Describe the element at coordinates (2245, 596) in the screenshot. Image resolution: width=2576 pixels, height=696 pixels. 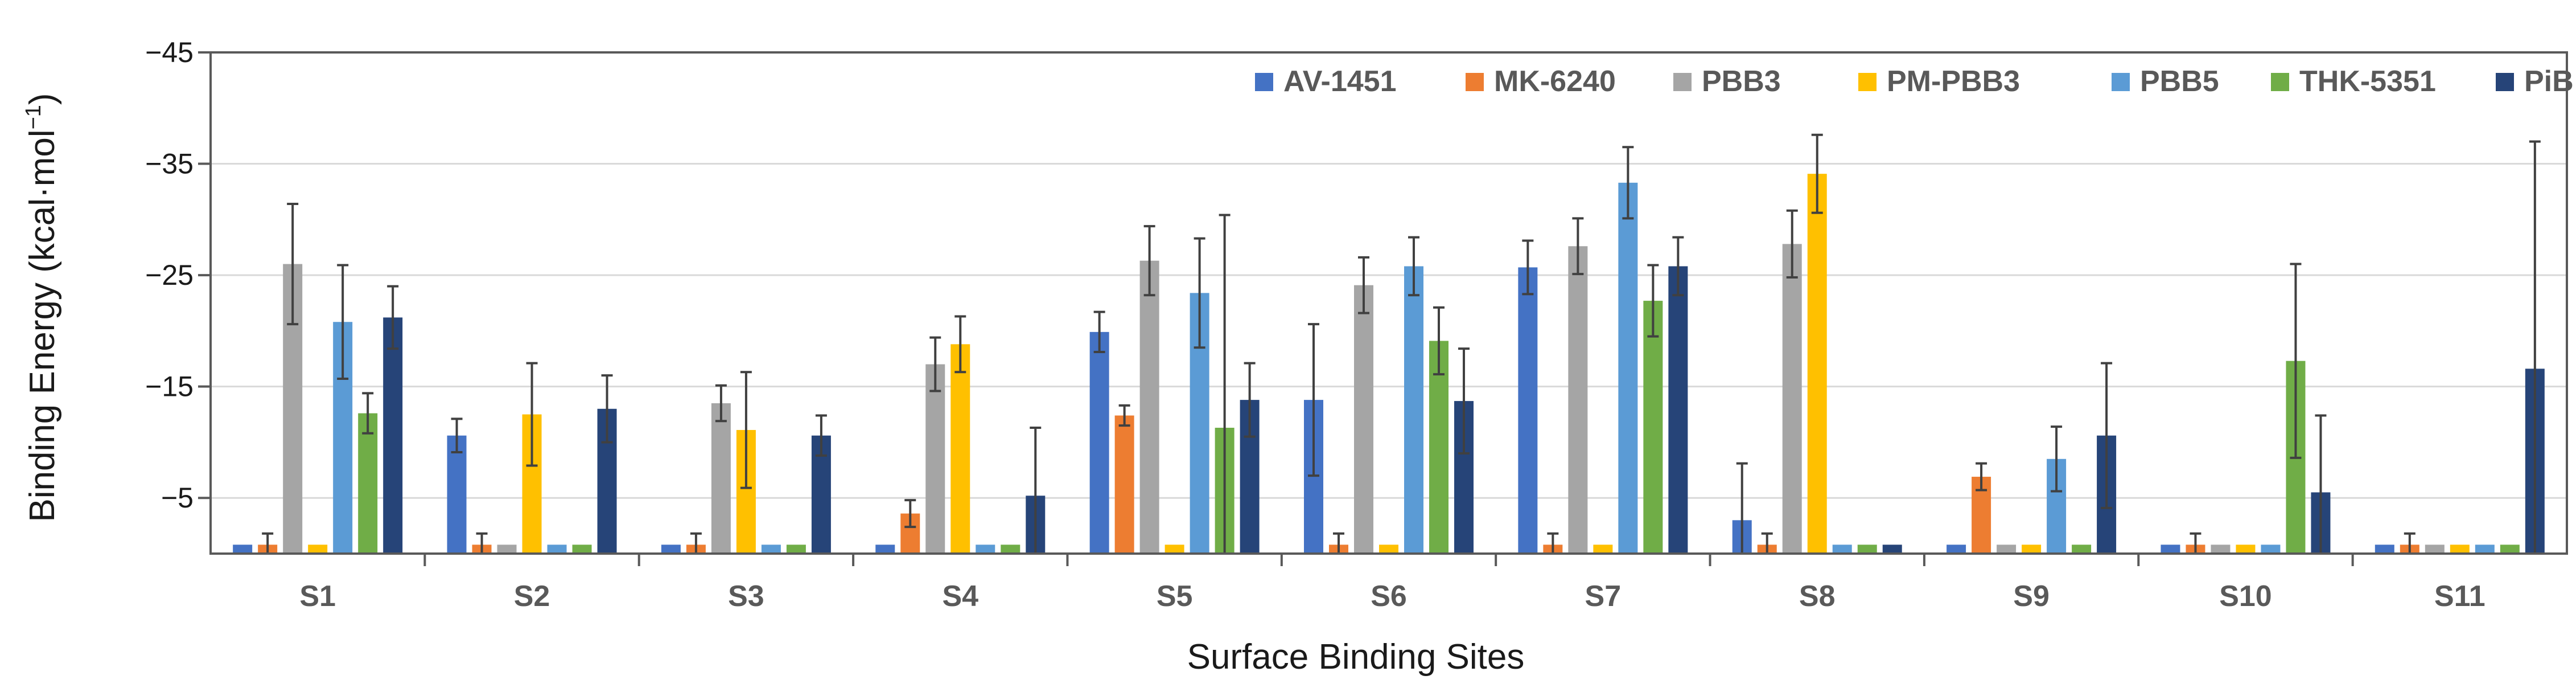
I see `x-category-label: S10` at that location.